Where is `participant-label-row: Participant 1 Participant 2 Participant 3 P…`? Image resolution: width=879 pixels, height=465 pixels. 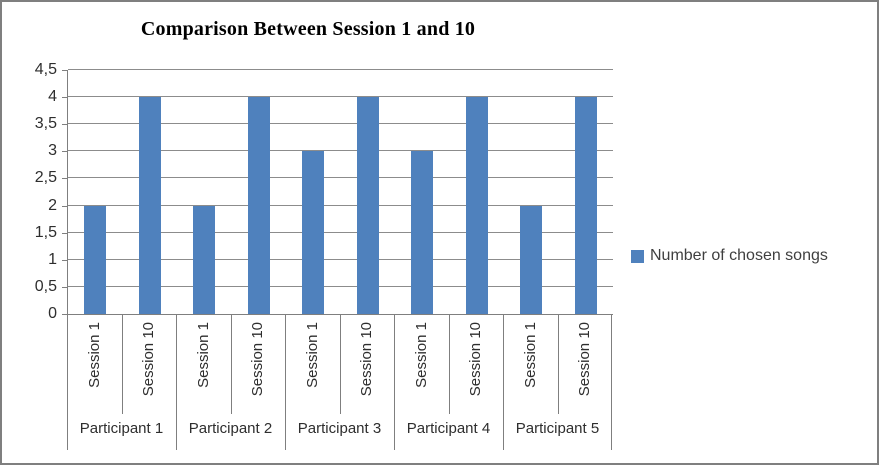
participant-label-row: Participant 1 Participant 2 Participant 3 P… is located at coordinates (339, 432).